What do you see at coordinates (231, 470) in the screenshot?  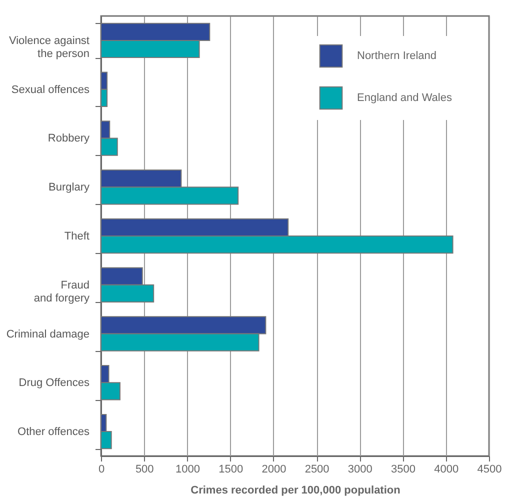 I see `x-tick-label: 1500` at bounding box center [231, 470].